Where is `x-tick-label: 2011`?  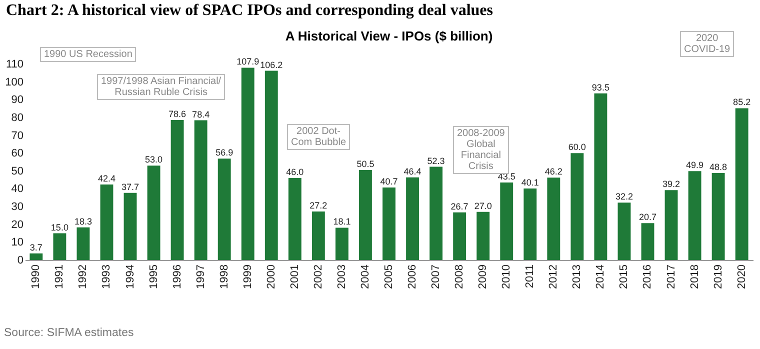 x-tick-label: 2011 is located at coordinates (530, 276).